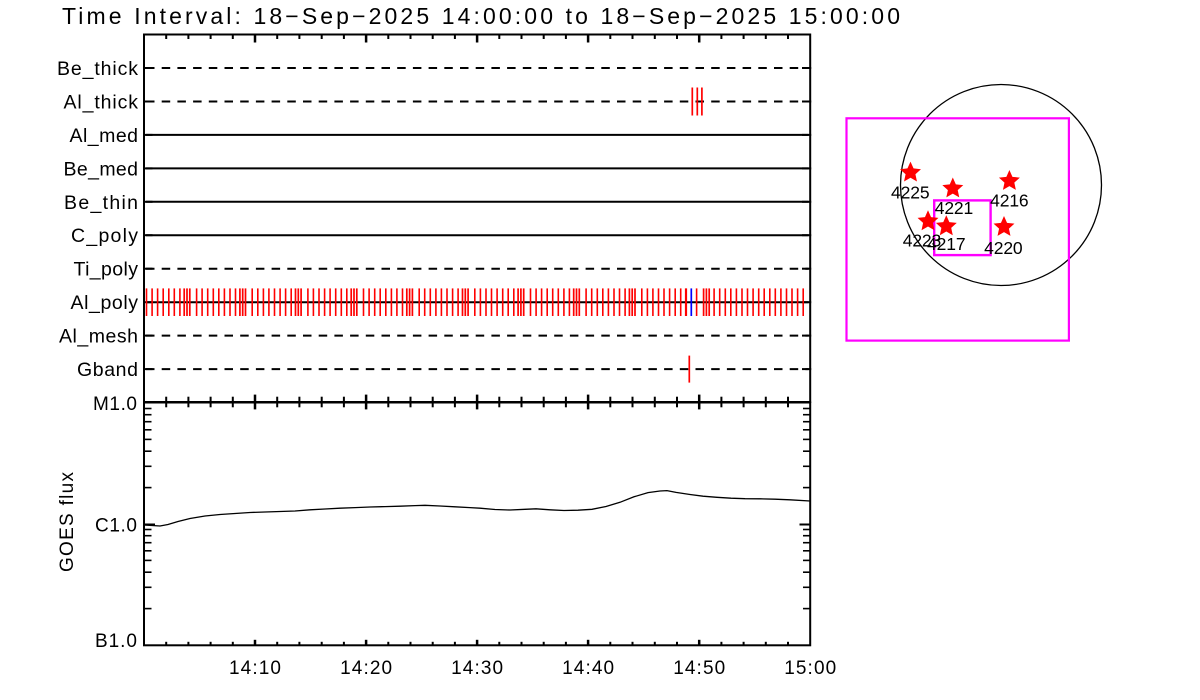  Describe the element at coordinates (106, 270) in the screenshot. I see `svg-text: Ti_poly` at that location.